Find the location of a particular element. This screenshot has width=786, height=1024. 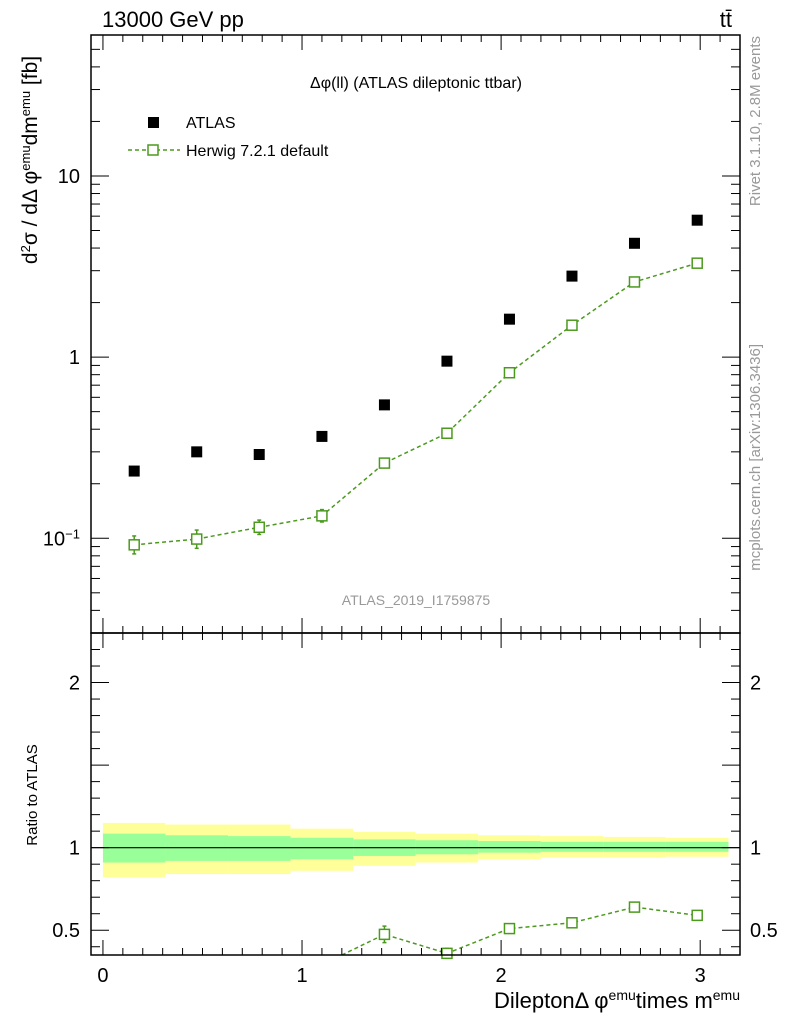

ratio-plot-area is located at coordinates (415, 891).